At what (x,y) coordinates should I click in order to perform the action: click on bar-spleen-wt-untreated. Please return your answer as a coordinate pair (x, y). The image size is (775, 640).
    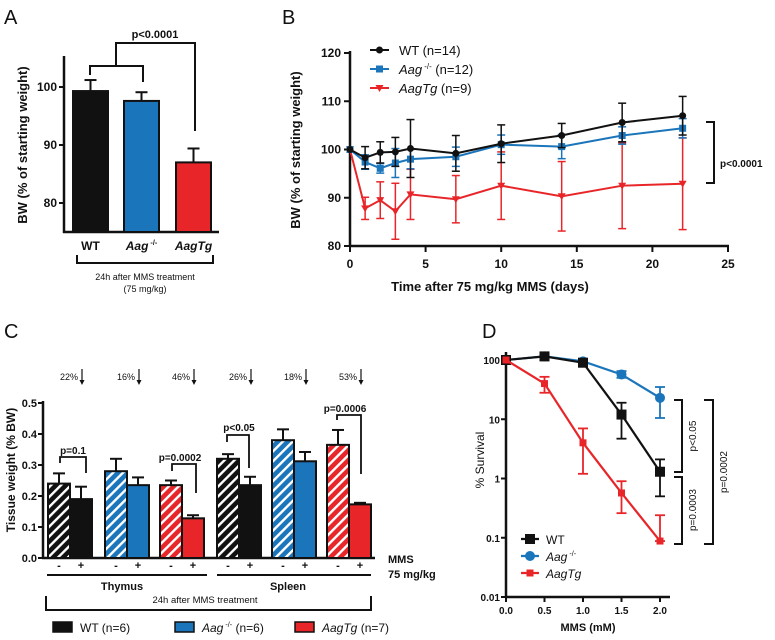
    Looking at the image, I should click on (228, 508).